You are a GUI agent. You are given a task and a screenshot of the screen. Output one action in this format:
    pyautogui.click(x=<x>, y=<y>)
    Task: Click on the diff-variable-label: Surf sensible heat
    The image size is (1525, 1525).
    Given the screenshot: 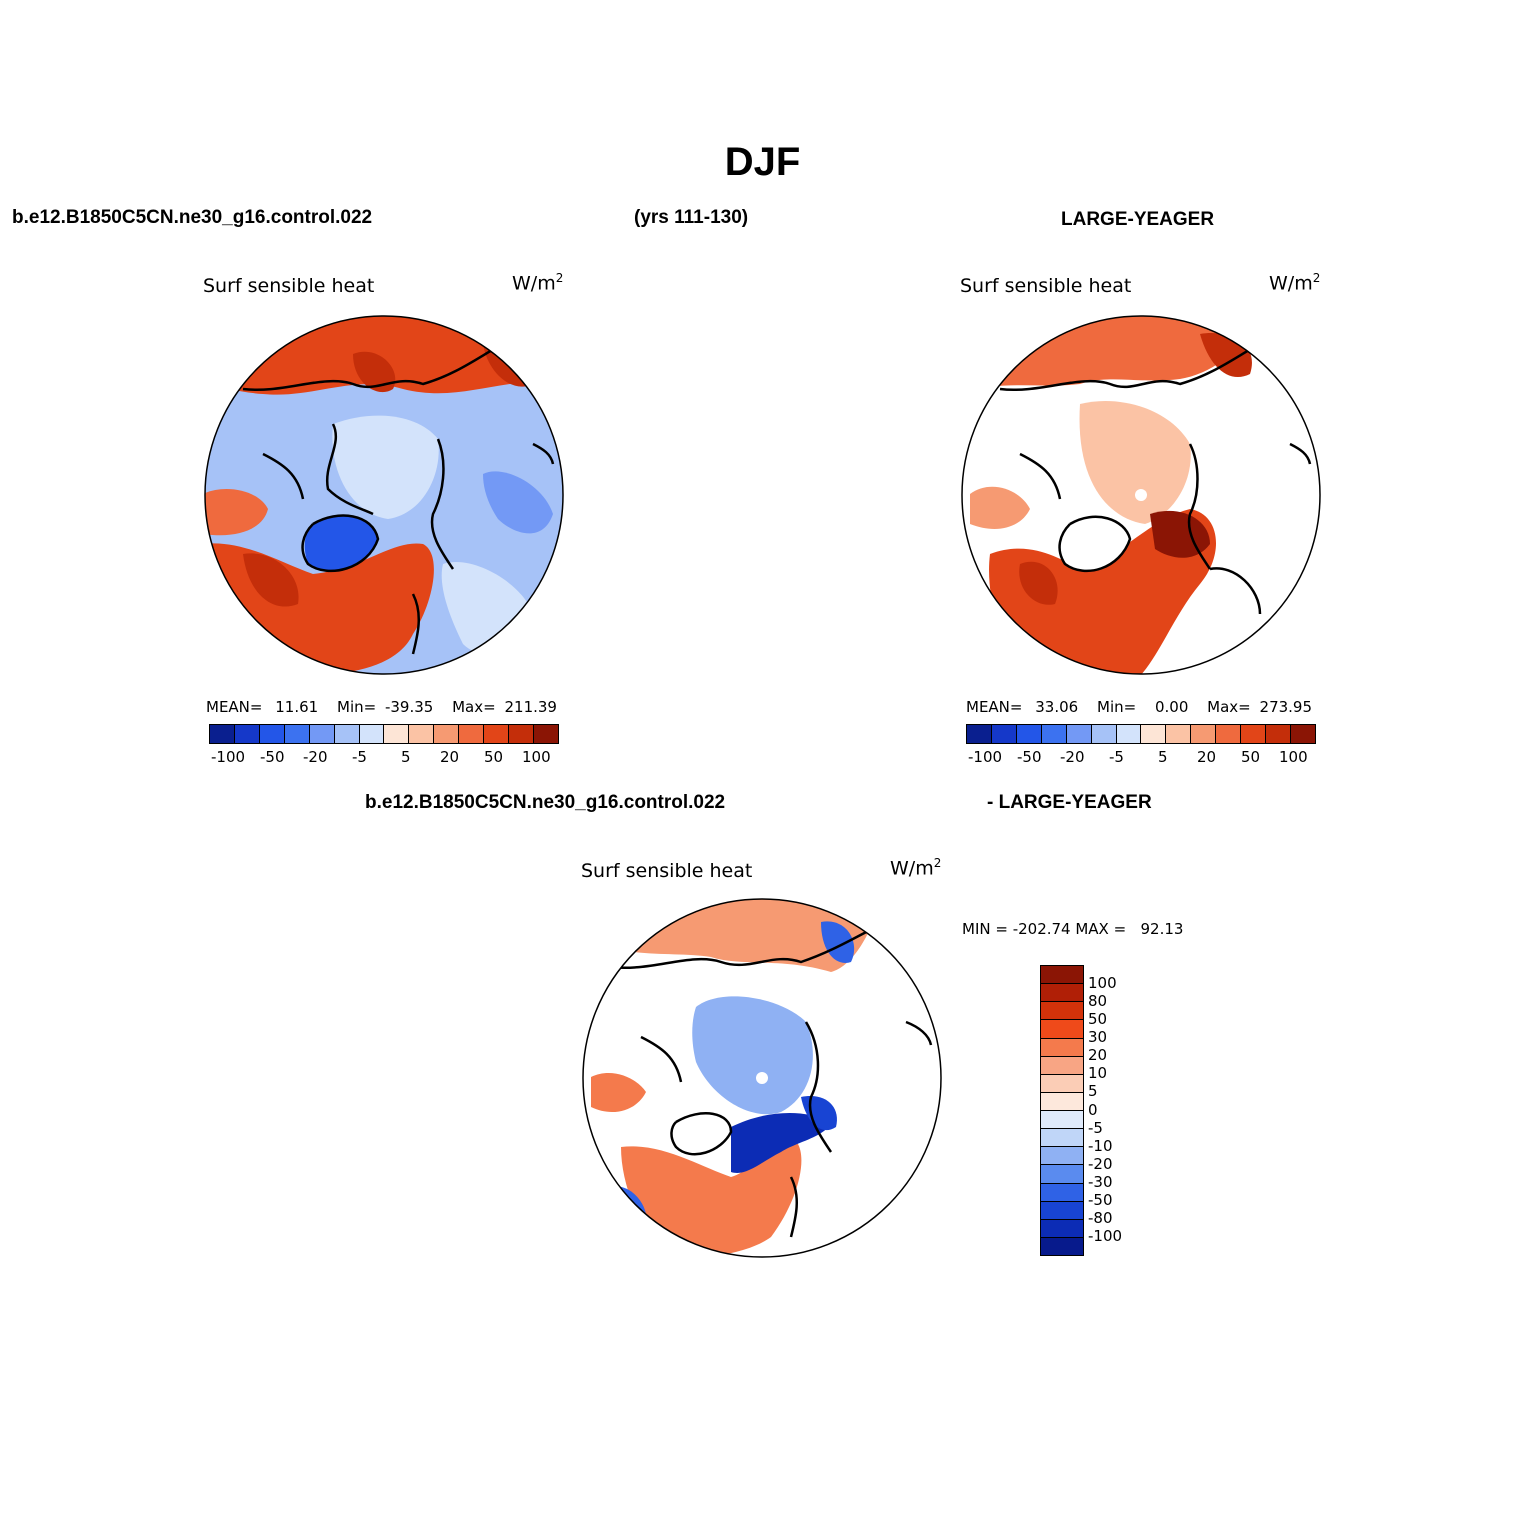 What is the action you would take?
    pyautogui.click(x=667, y=871)
    